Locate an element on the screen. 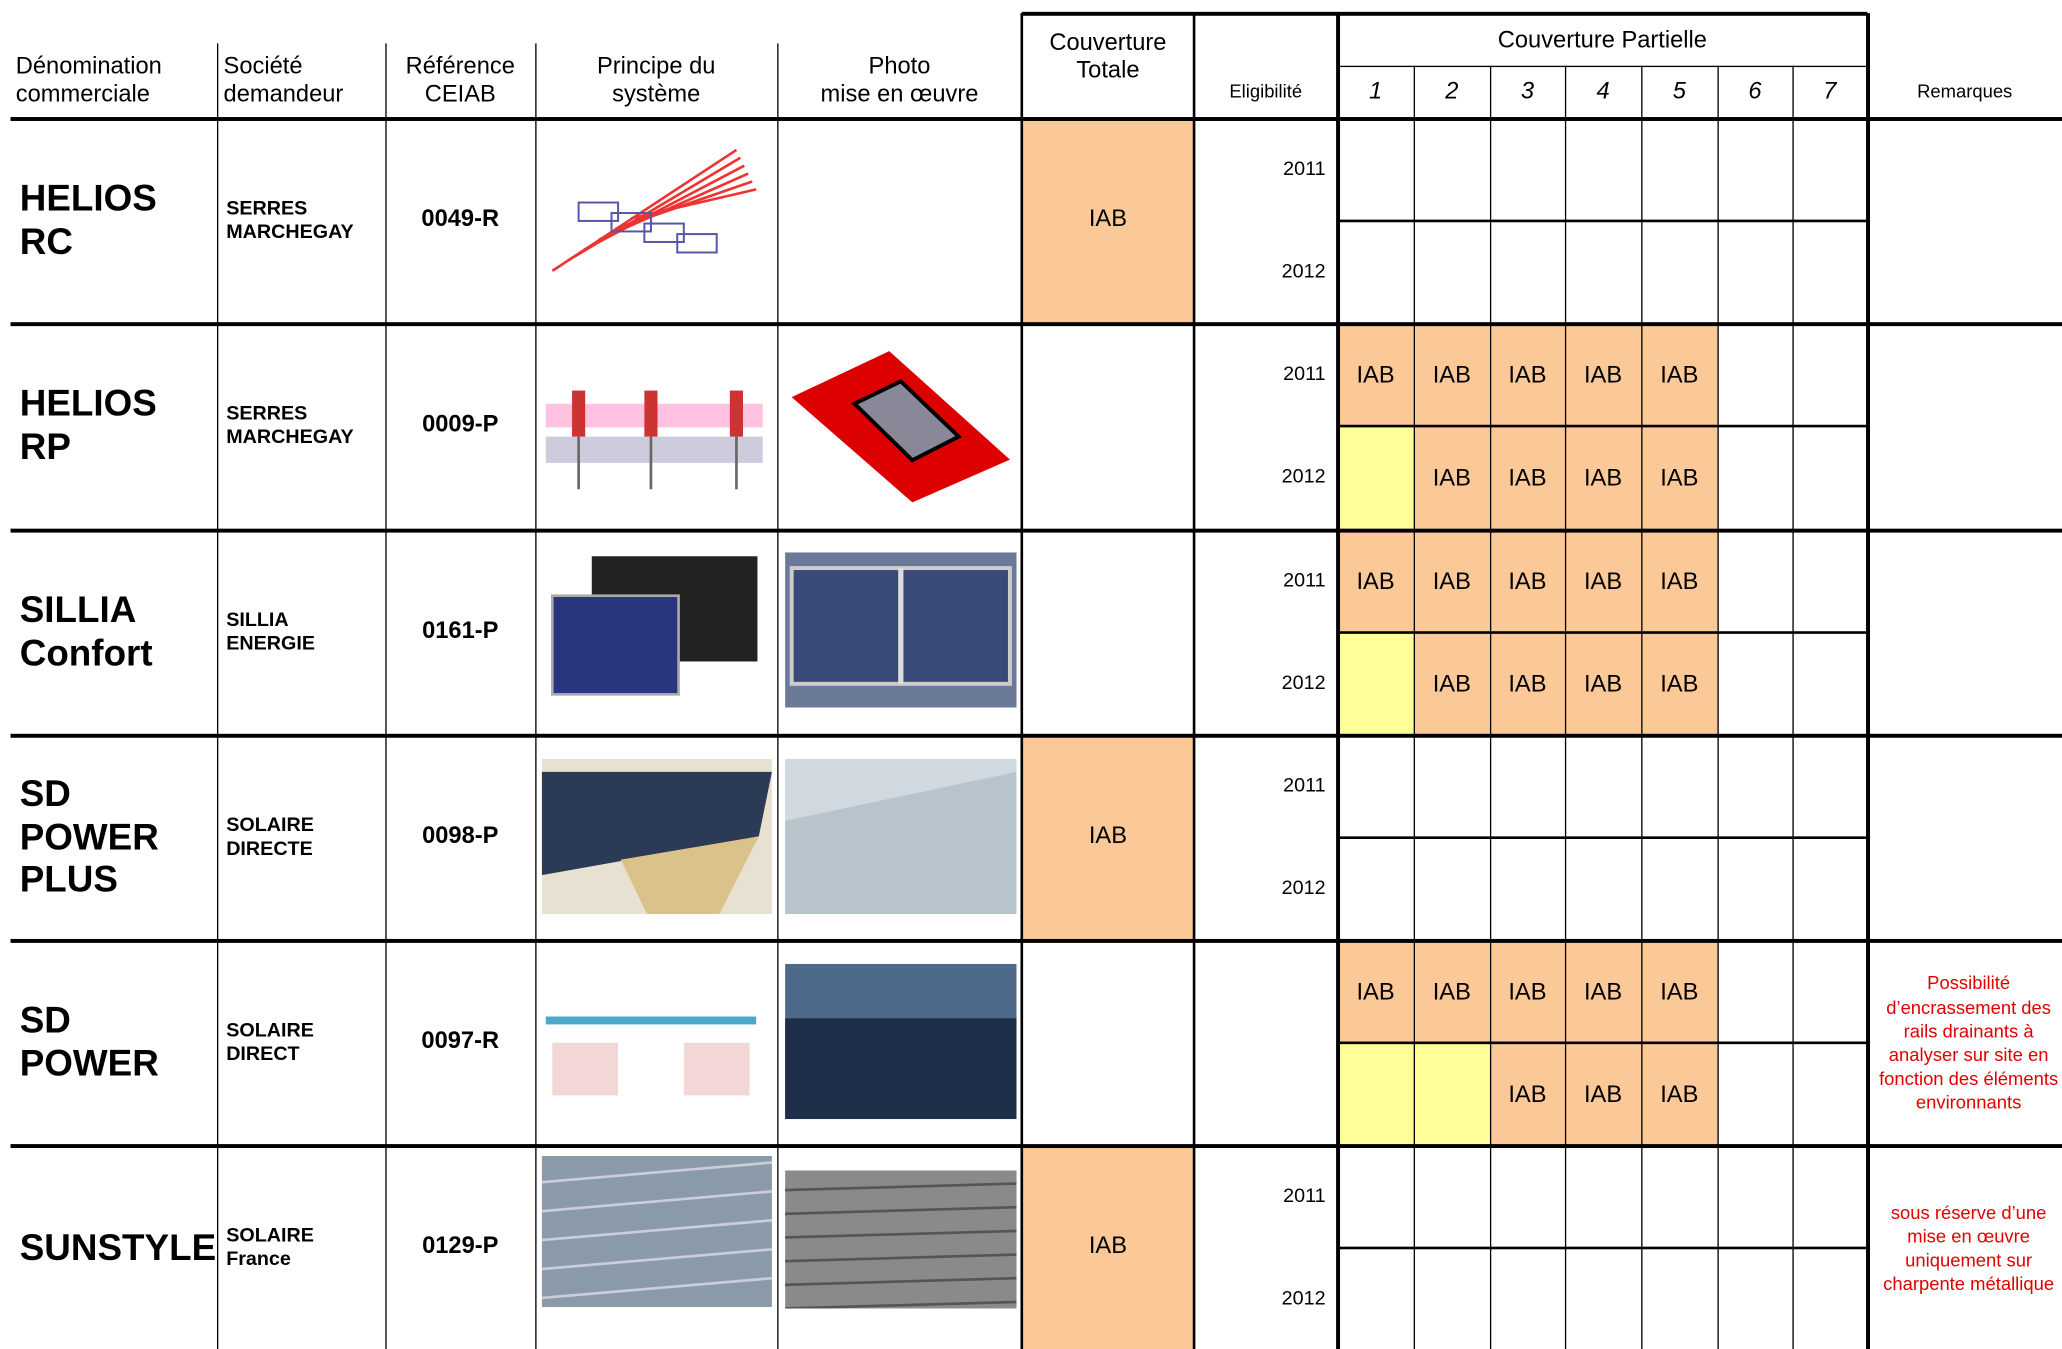 Image resolution: width=2062 pixels, height=1349 pixels. reference: 0161-P is located at coordinates (460, 629).